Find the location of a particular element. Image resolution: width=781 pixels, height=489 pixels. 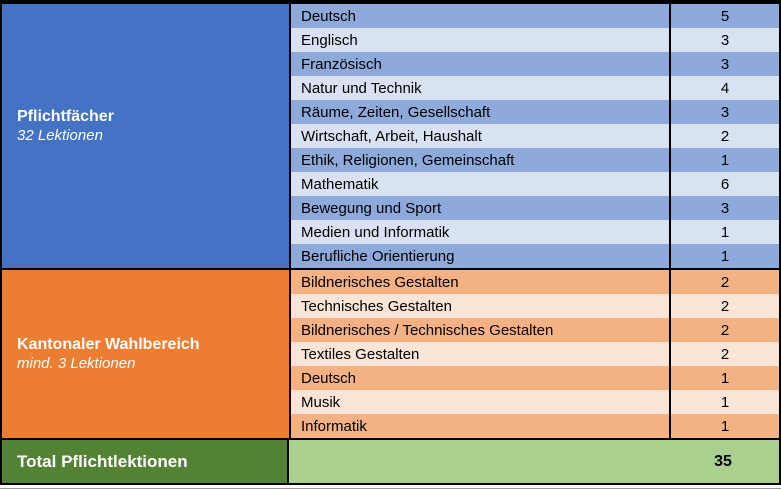

table-row: Technisches Gestalten 2 is located at coordinates (535, 306).